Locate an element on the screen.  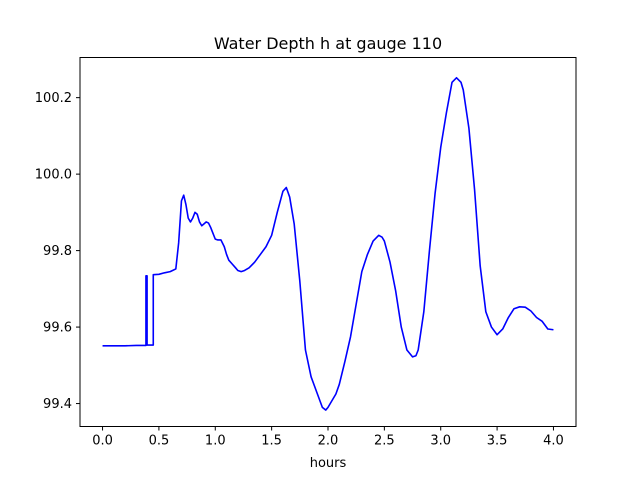
x-tick-label: 4.0 is located at coordinates (553, 441).